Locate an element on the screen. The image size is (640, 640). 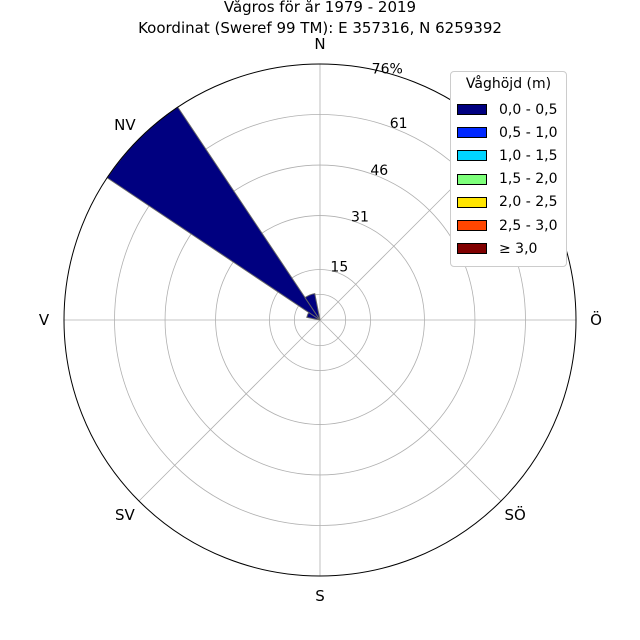
legend-item: 1,5 - 2,0 is located at coordinates (508, 179).